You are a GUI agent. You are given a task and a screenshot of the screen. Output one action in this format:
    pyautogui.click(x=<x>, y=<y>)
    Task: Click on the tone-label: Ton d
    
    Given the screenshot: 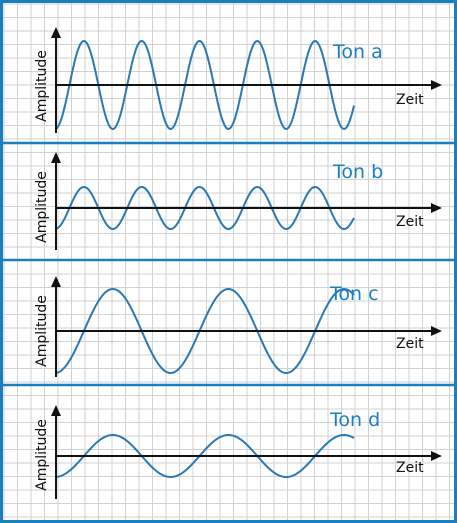 What is the action you would take?
    pyautogui.click(x=354, y=420)
    